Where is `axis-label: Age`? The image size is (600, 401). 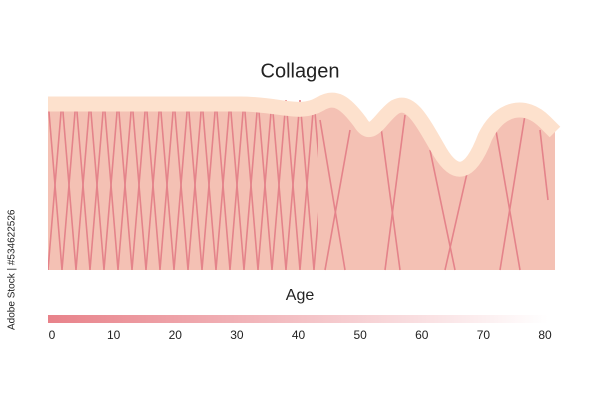
axis-label: Age is located at coordinates (300, 295).